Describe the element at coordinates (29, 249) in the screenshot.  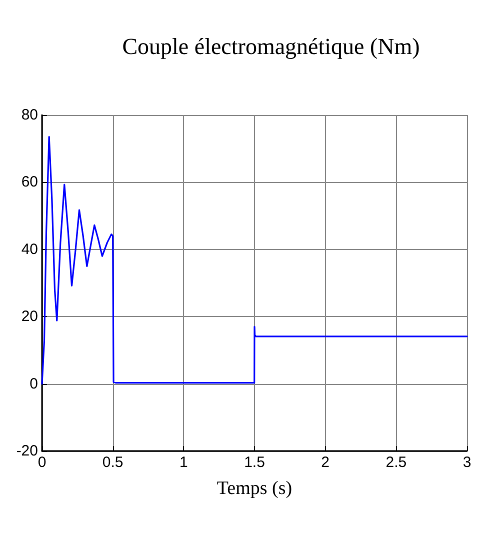
I see `y-tick-label: 40` at that location.